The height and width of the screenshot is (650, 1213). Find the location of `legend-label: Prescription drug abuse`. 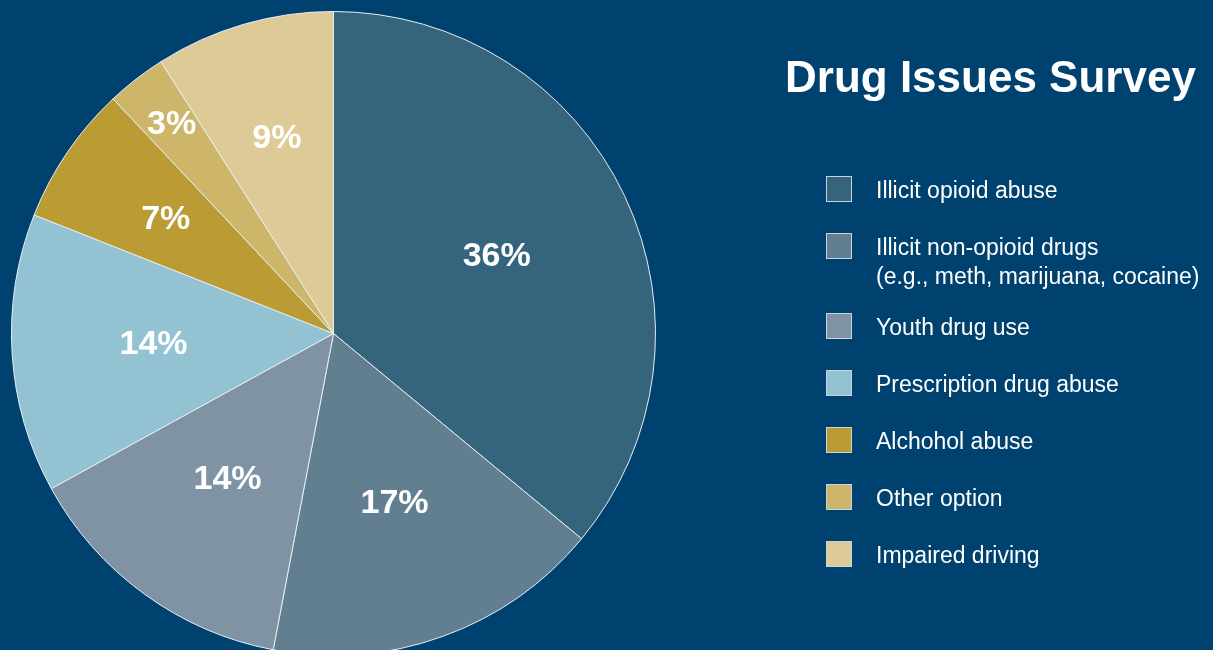

legend-label: Prescription drug abuse is located at coordinates (997, 384).